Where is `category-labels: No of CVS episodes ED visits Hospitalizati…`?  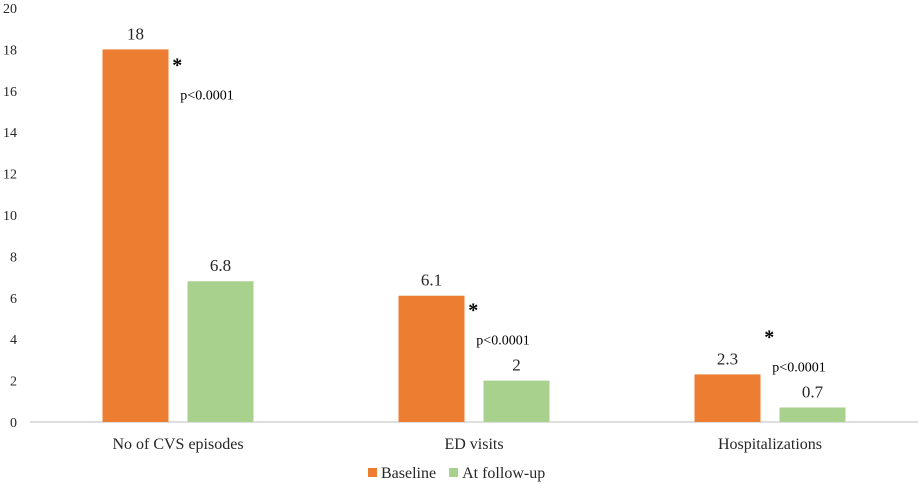 category-labels: No of CVS episodes ED visits Hospitalizati… is located at coordinates (467, 444).